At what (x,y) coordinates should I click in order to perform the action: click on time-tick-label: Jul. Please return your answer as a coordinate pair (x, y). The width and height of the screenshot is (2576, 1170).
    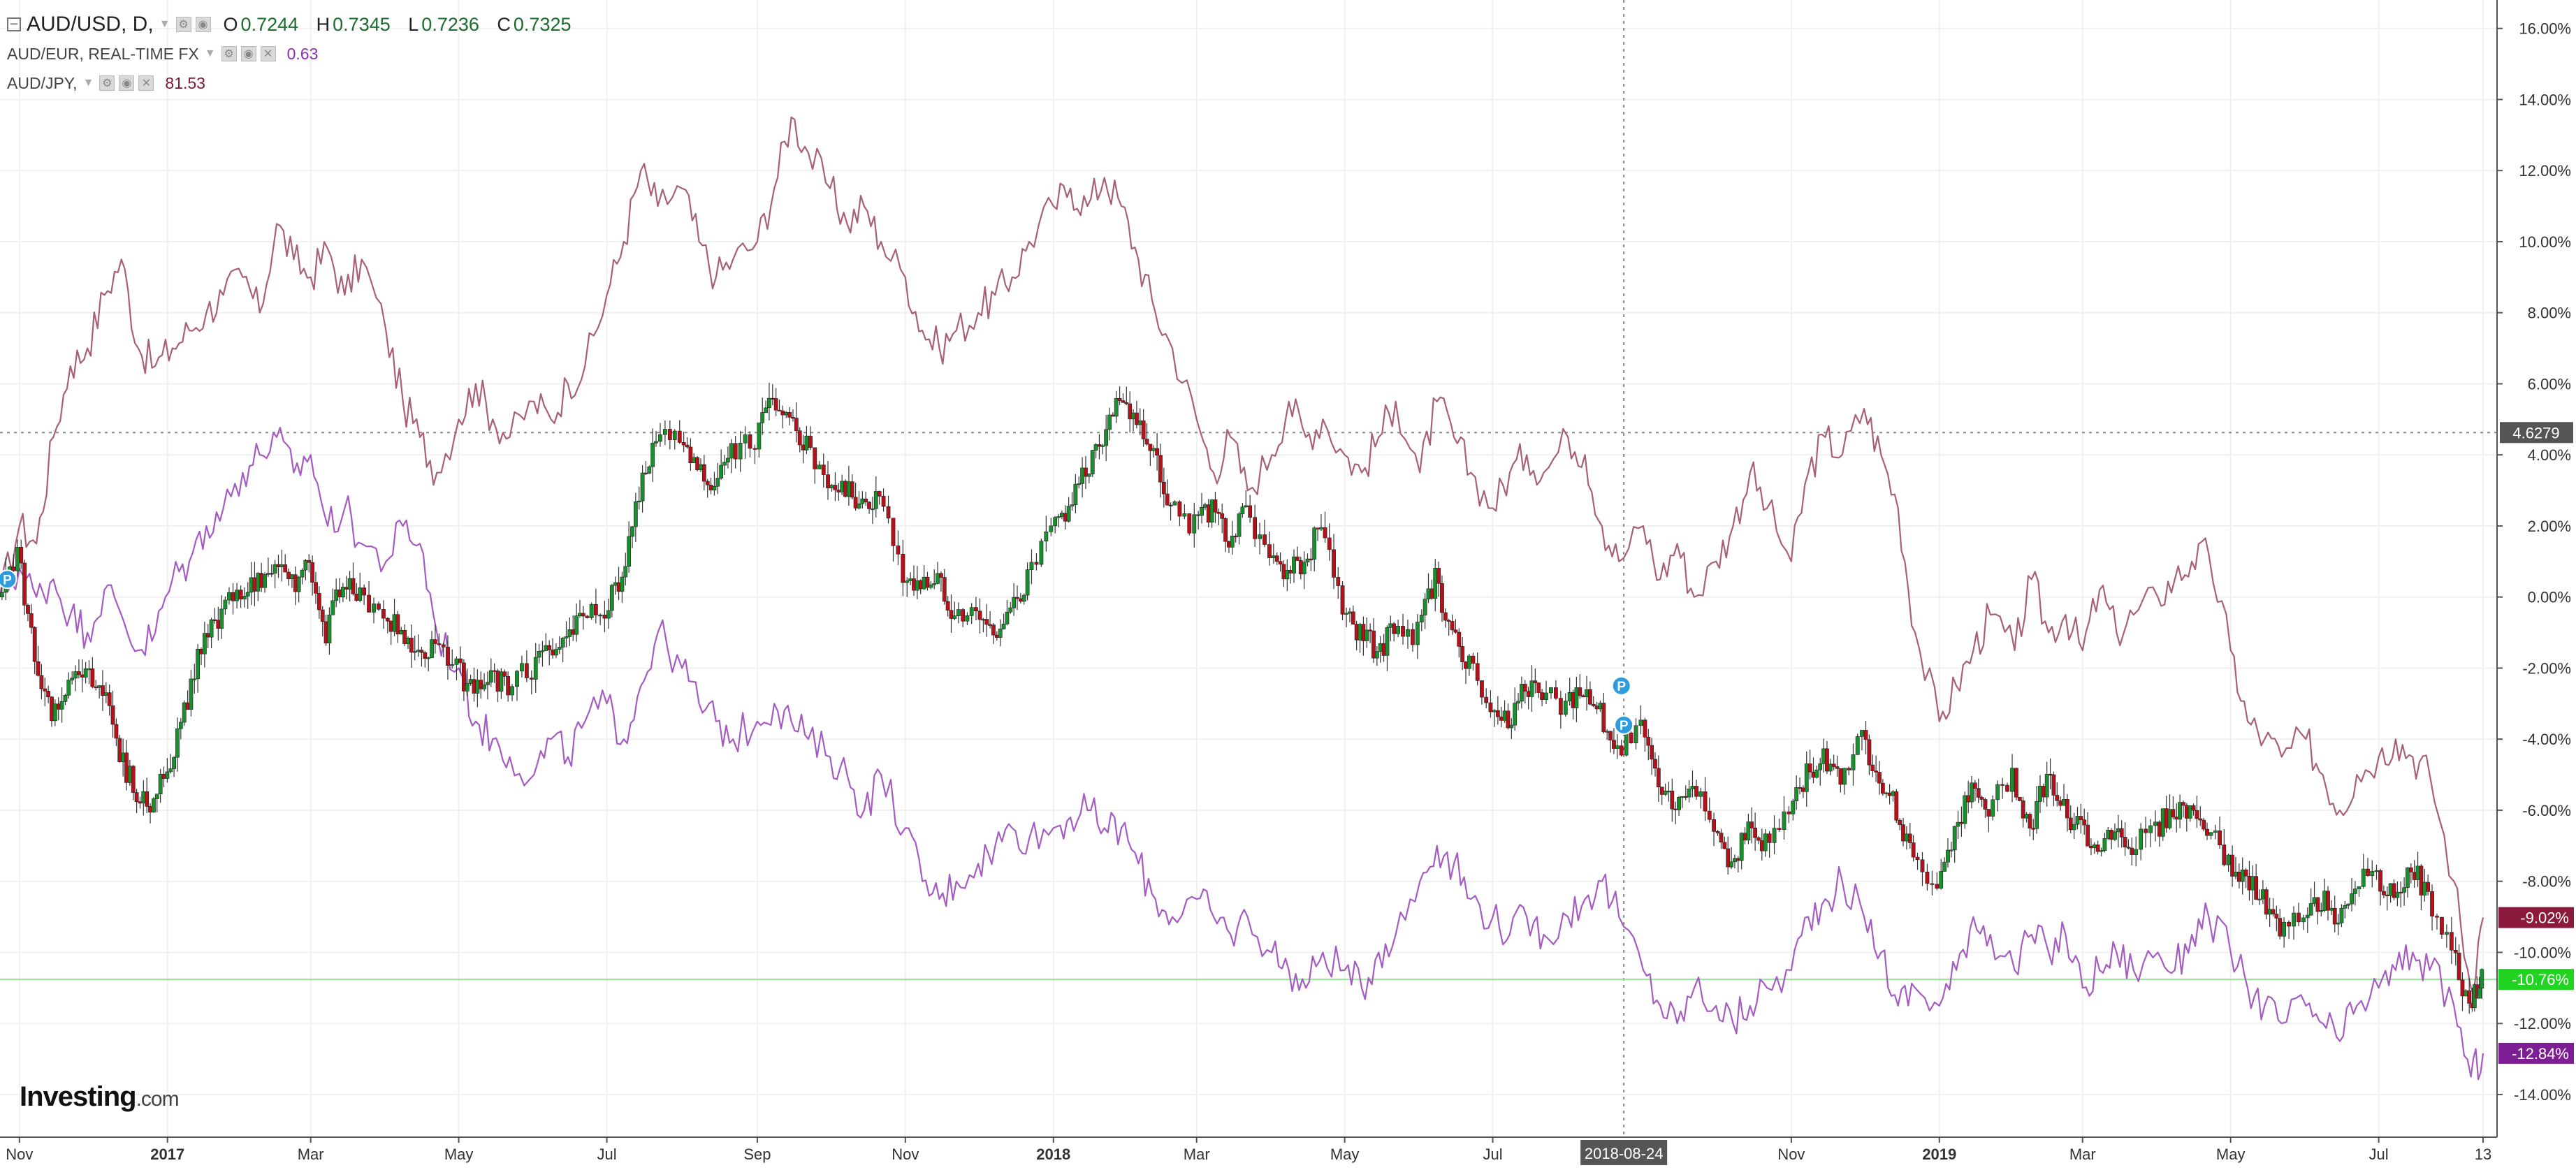
    Looking at the image, I should click on (1493, 1154).